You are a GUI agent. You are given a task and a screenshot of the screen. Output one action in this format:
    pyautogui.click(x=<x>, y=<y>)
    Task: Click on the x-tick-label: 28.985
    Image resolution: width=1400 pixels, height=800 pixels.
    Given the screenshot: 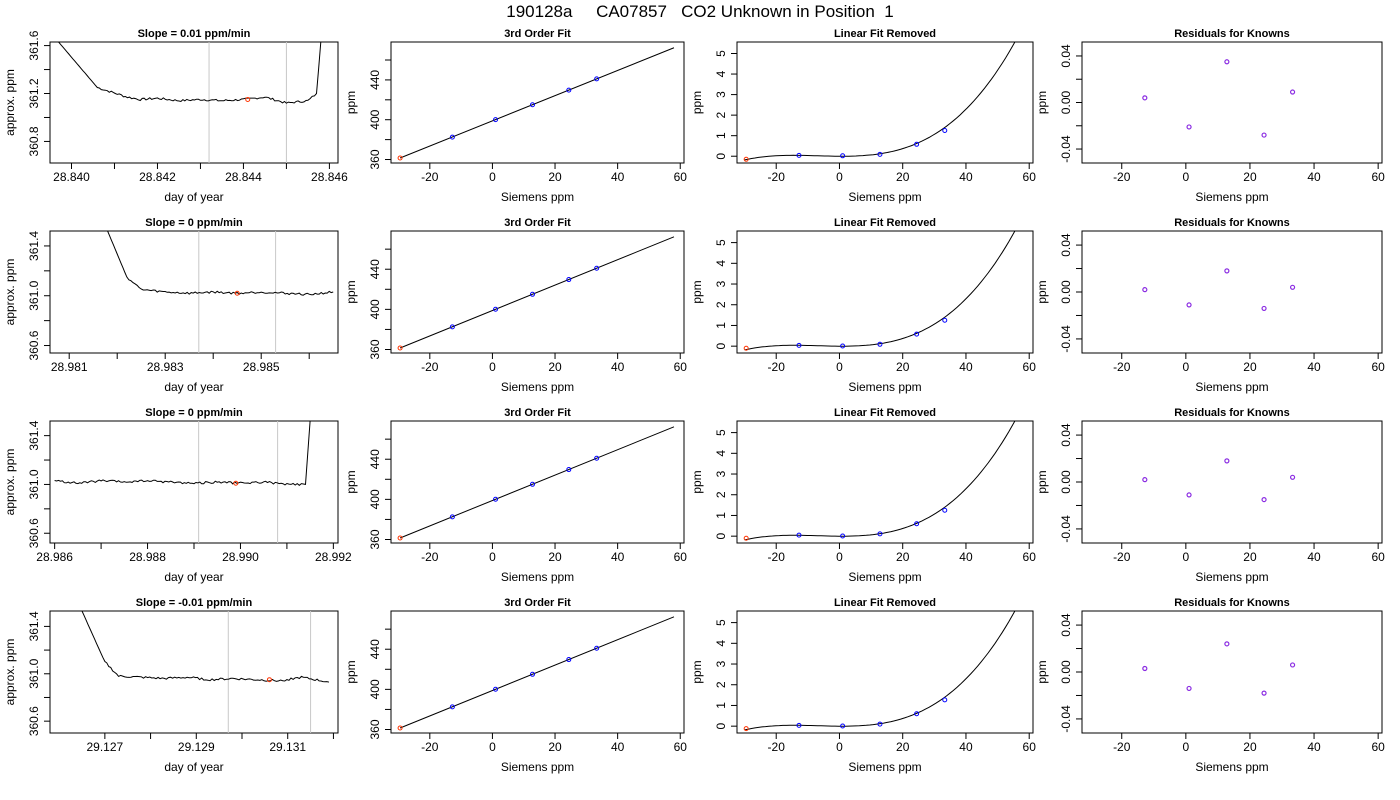 What is the action you would take?
    pyautogui.click(x=261, y=367)
    